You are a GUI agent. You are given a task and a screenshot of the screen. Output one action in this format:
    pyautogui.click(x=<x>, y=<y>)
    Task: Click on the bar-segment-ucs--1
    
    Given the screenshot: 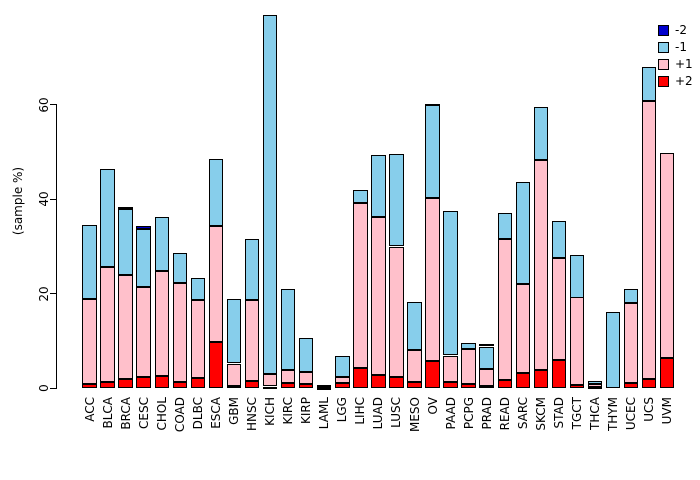 What is the action you would take?
    pyautogui.click(x=649, y=84)
    